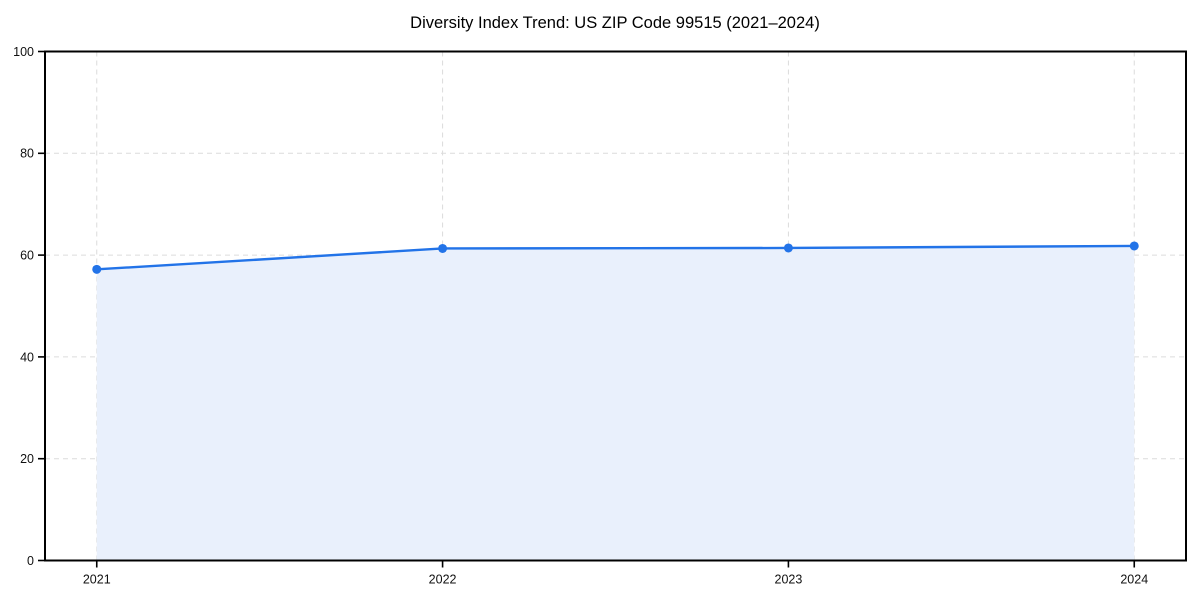  Describe the element at coordinates (27, 459) in the screenshot. I see `y-tick-label: 20` at that location.